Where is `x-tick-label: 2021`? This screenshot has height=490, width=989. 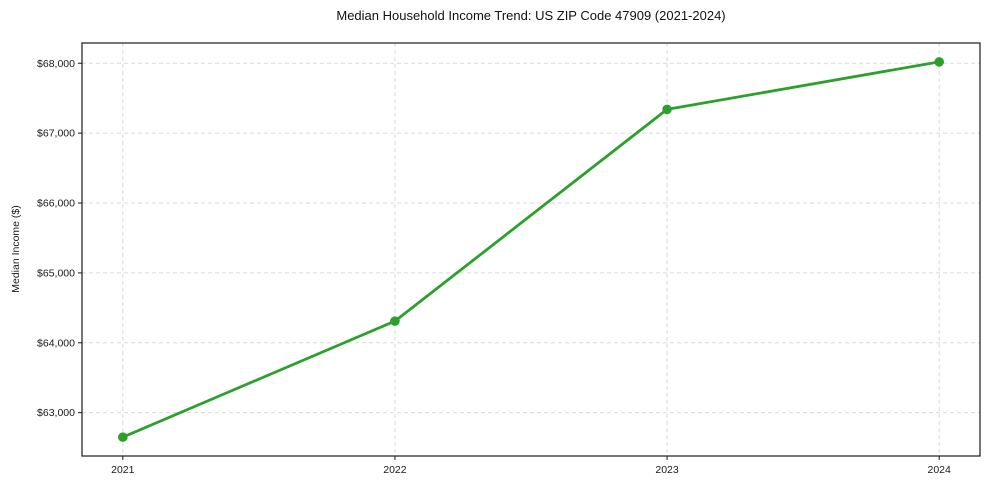 x-tick-label: 2021 is located at coordinates (123, 470).